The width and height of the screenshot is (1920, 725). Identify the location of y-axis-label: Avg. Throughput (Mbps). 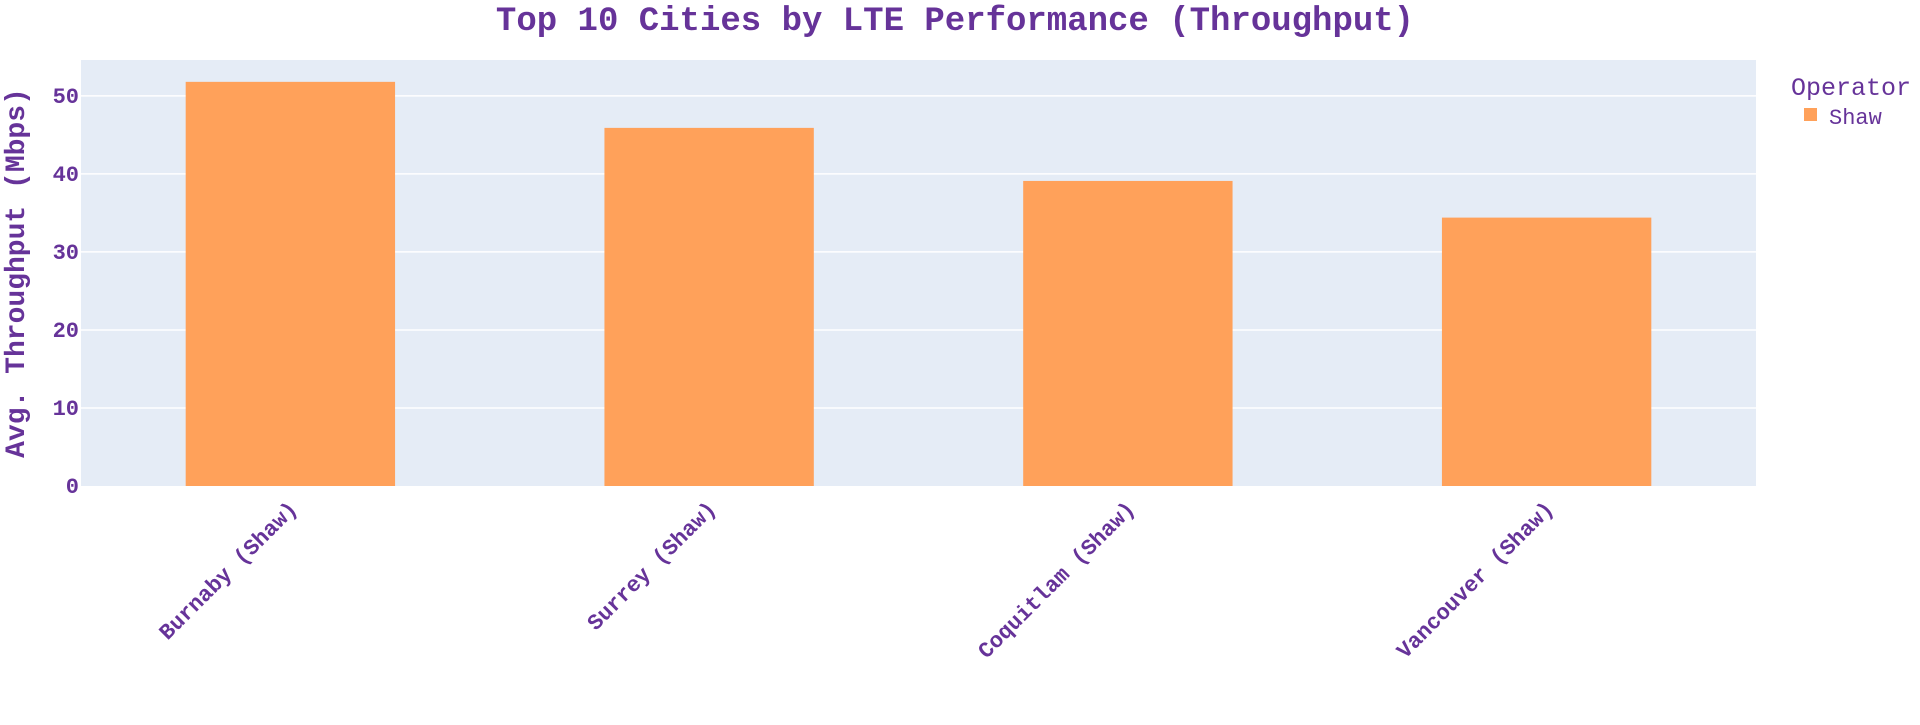
(17, 273).